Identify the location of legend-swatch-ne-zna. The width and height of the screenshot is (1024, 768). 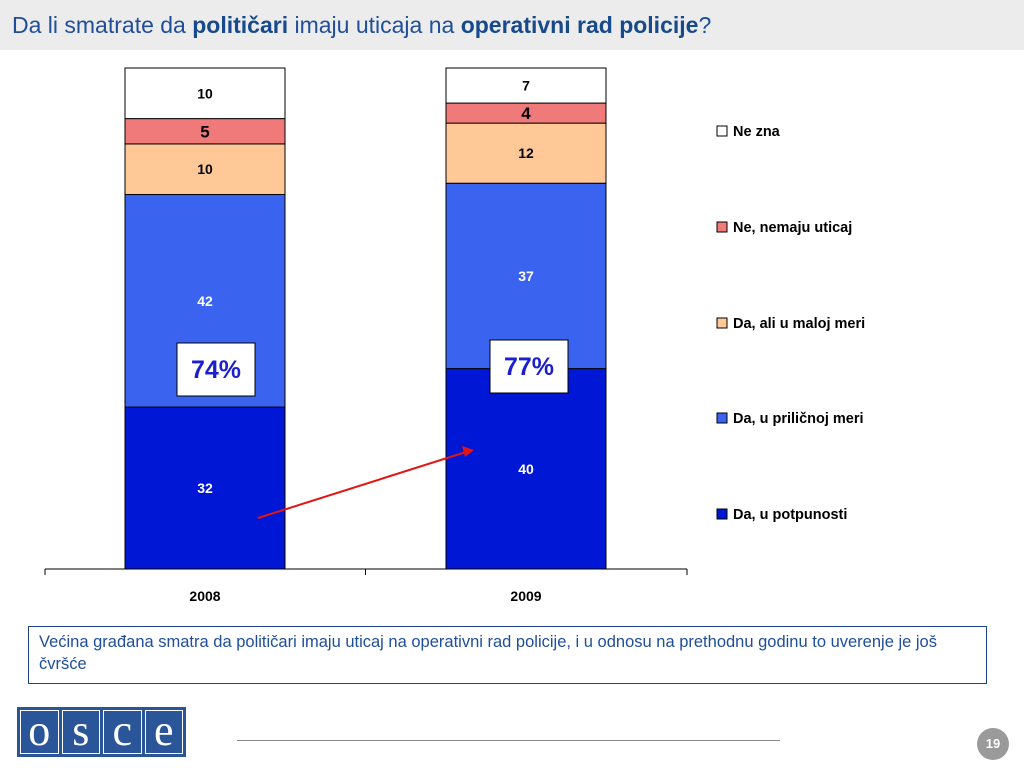
(722, 131).